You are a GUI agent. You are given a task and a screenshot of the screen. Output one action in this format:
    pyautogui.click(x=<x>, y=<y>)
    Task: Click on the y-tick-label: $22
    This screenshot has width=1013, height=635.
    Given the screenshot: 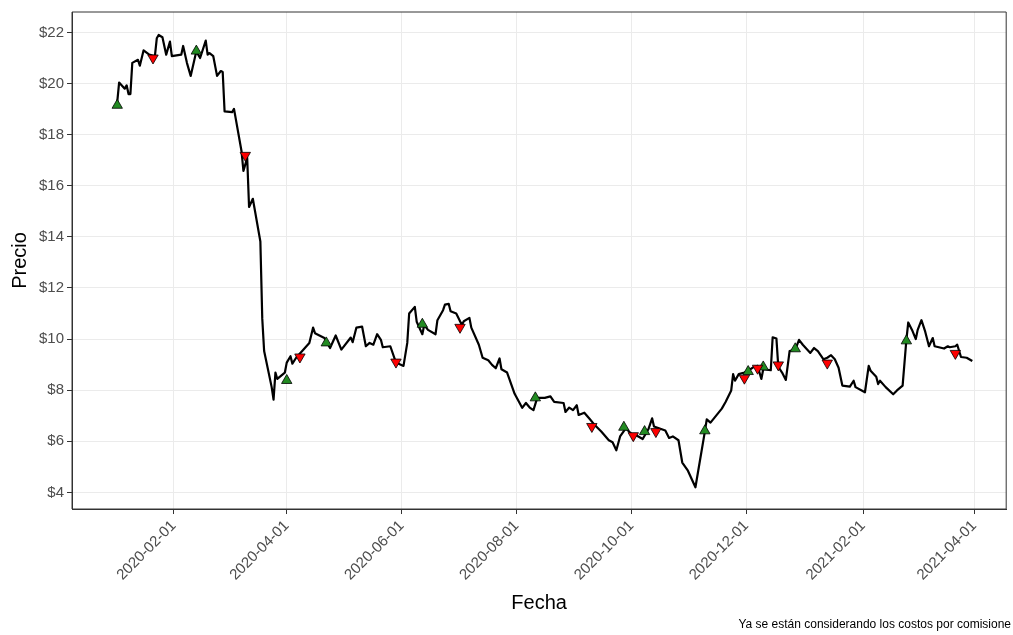 What is the action you would take?
    pyautogui.click(x=52, y=31)
    